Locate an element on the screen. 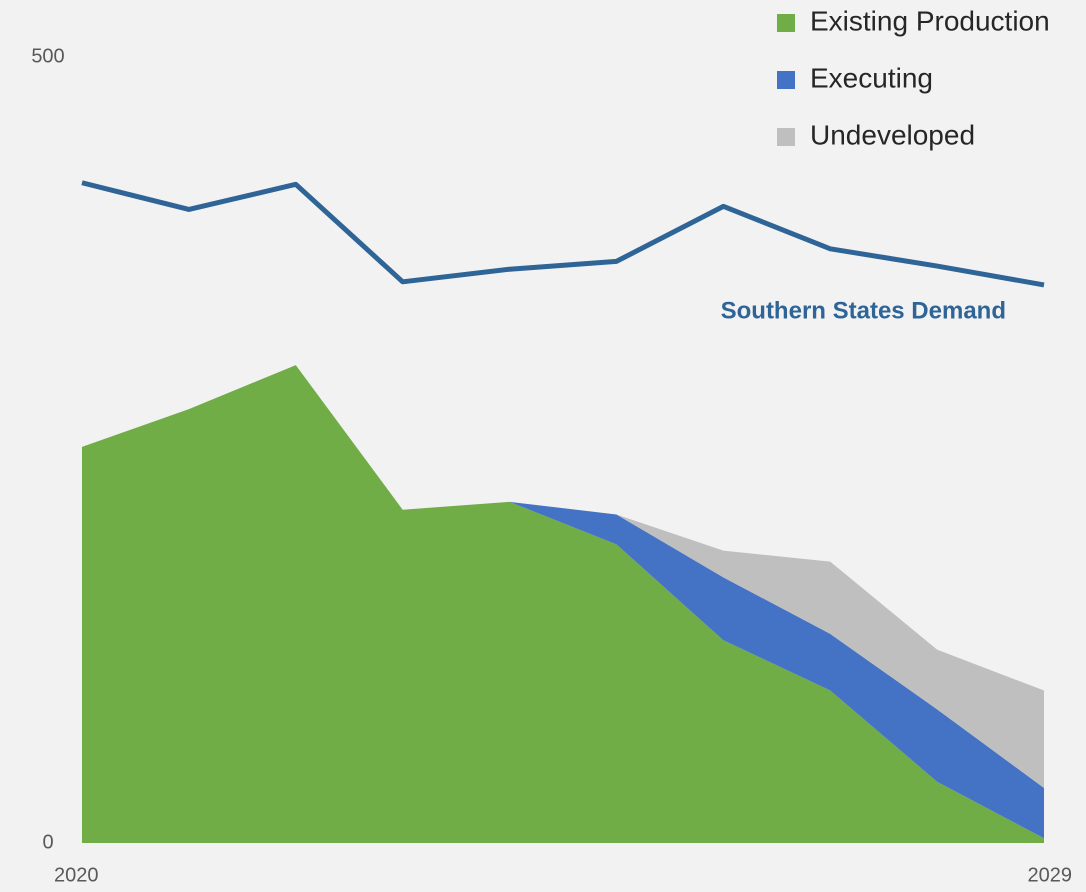 The image size is (1086, 892). annotation: Southern States Demand is located at coordinates (863, 310).